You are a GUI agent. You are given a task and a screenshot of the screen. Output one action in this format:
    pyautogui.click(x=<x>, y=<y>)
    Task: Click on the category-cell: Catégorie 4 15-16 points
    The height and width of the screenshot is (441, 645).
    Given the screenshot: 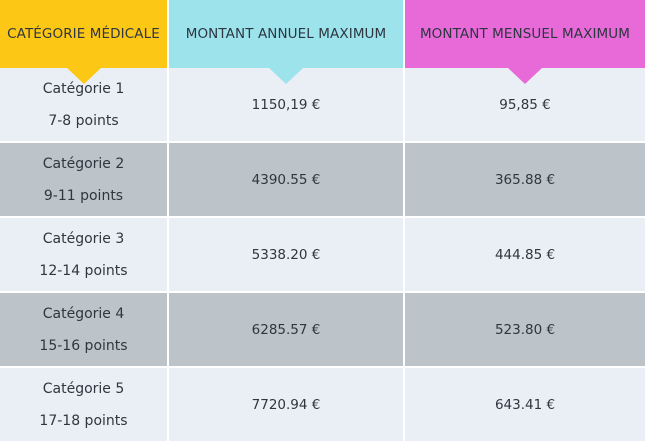 What is the action you would take?
    pyautogui.click(x=84, y=329)
    